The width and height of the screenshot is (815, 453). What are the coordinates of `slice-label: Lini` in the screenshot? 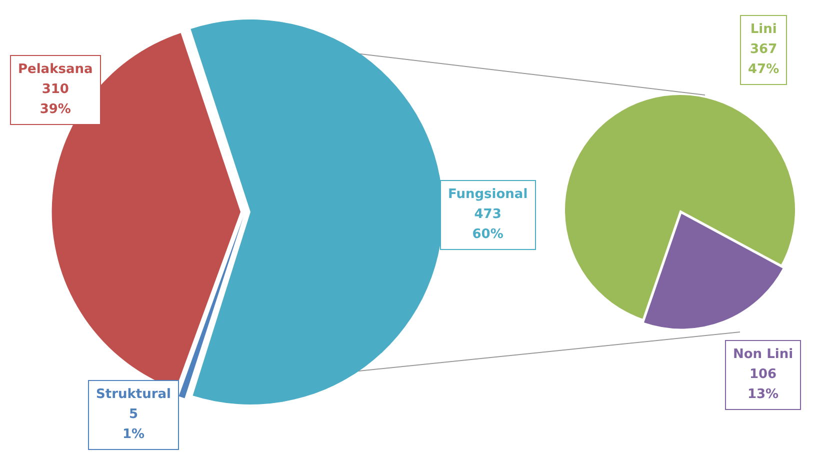 It's located at (763, 29).